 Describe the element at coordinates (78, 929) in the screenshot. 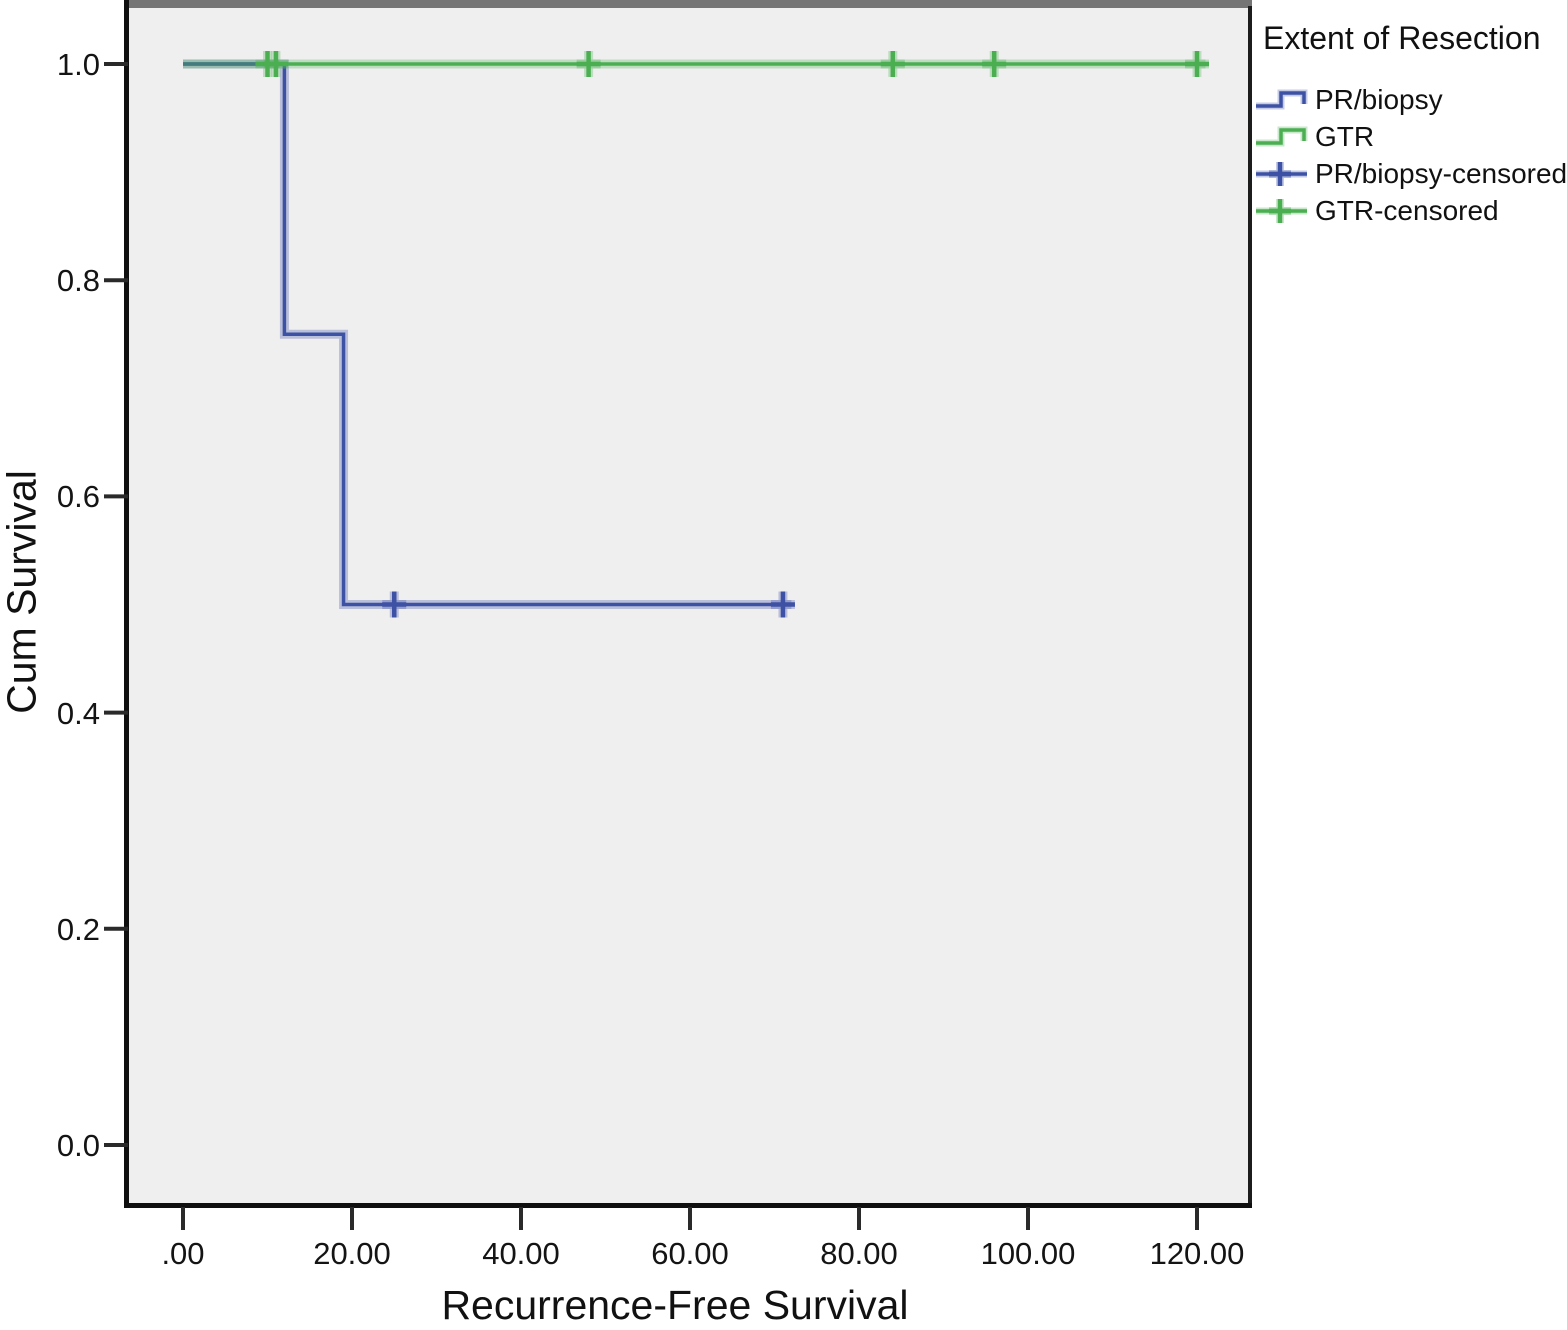

I see `y-tick-label: 0.2` at that location.